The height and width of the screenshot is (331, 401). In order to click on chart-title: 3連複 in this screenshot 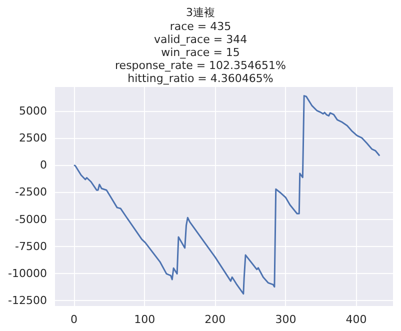, I will do `click(200, 12)`.